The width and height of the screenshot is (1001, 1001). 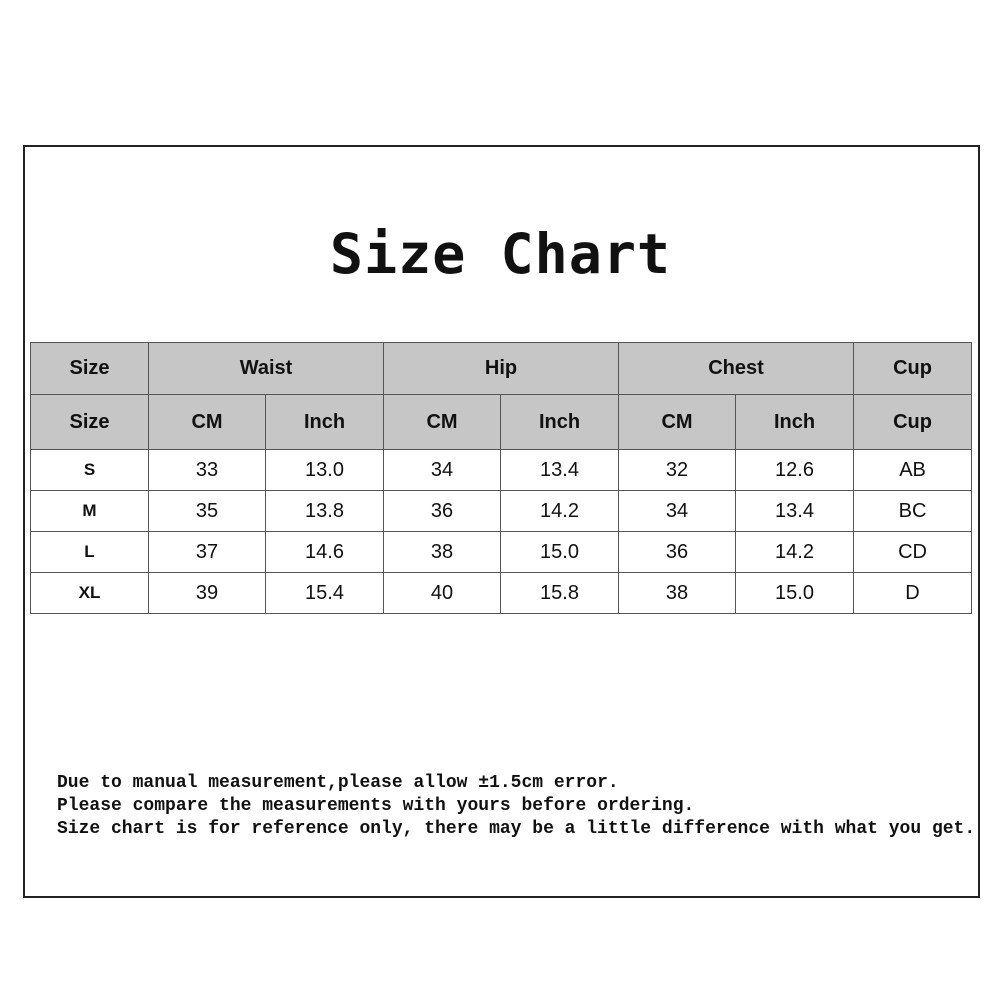 I want to click on table-cell: 14.6, so click(x=324, y=552).